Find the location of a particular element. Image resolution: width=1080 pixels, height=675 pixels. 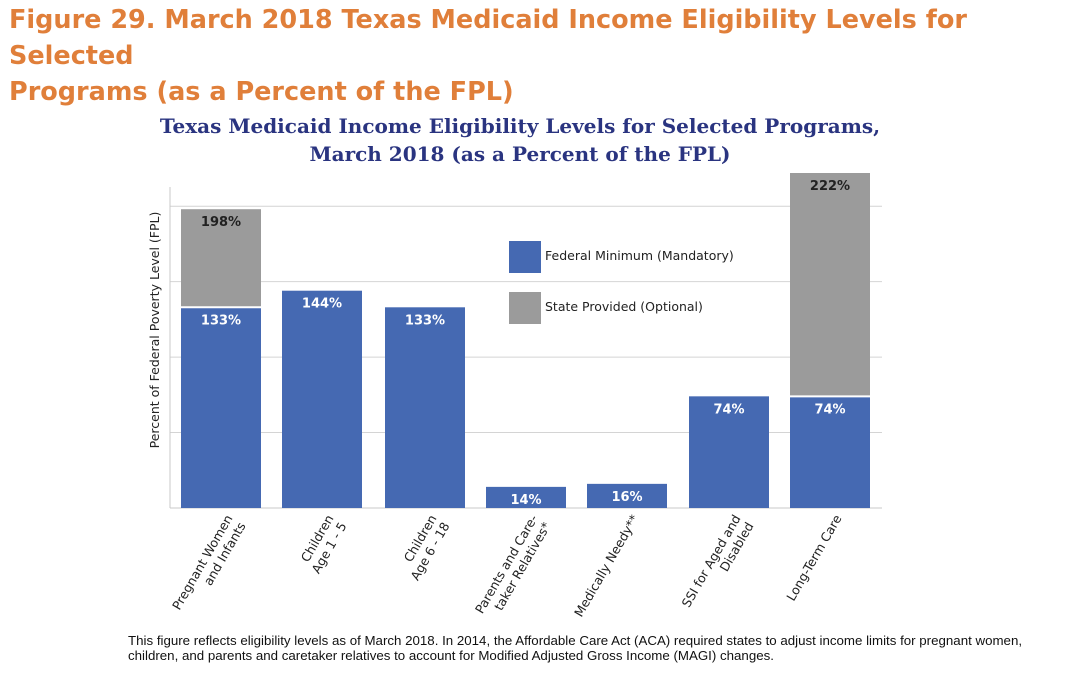

x-tick-label: Long-Term Care is located at coordinates (814, 558).